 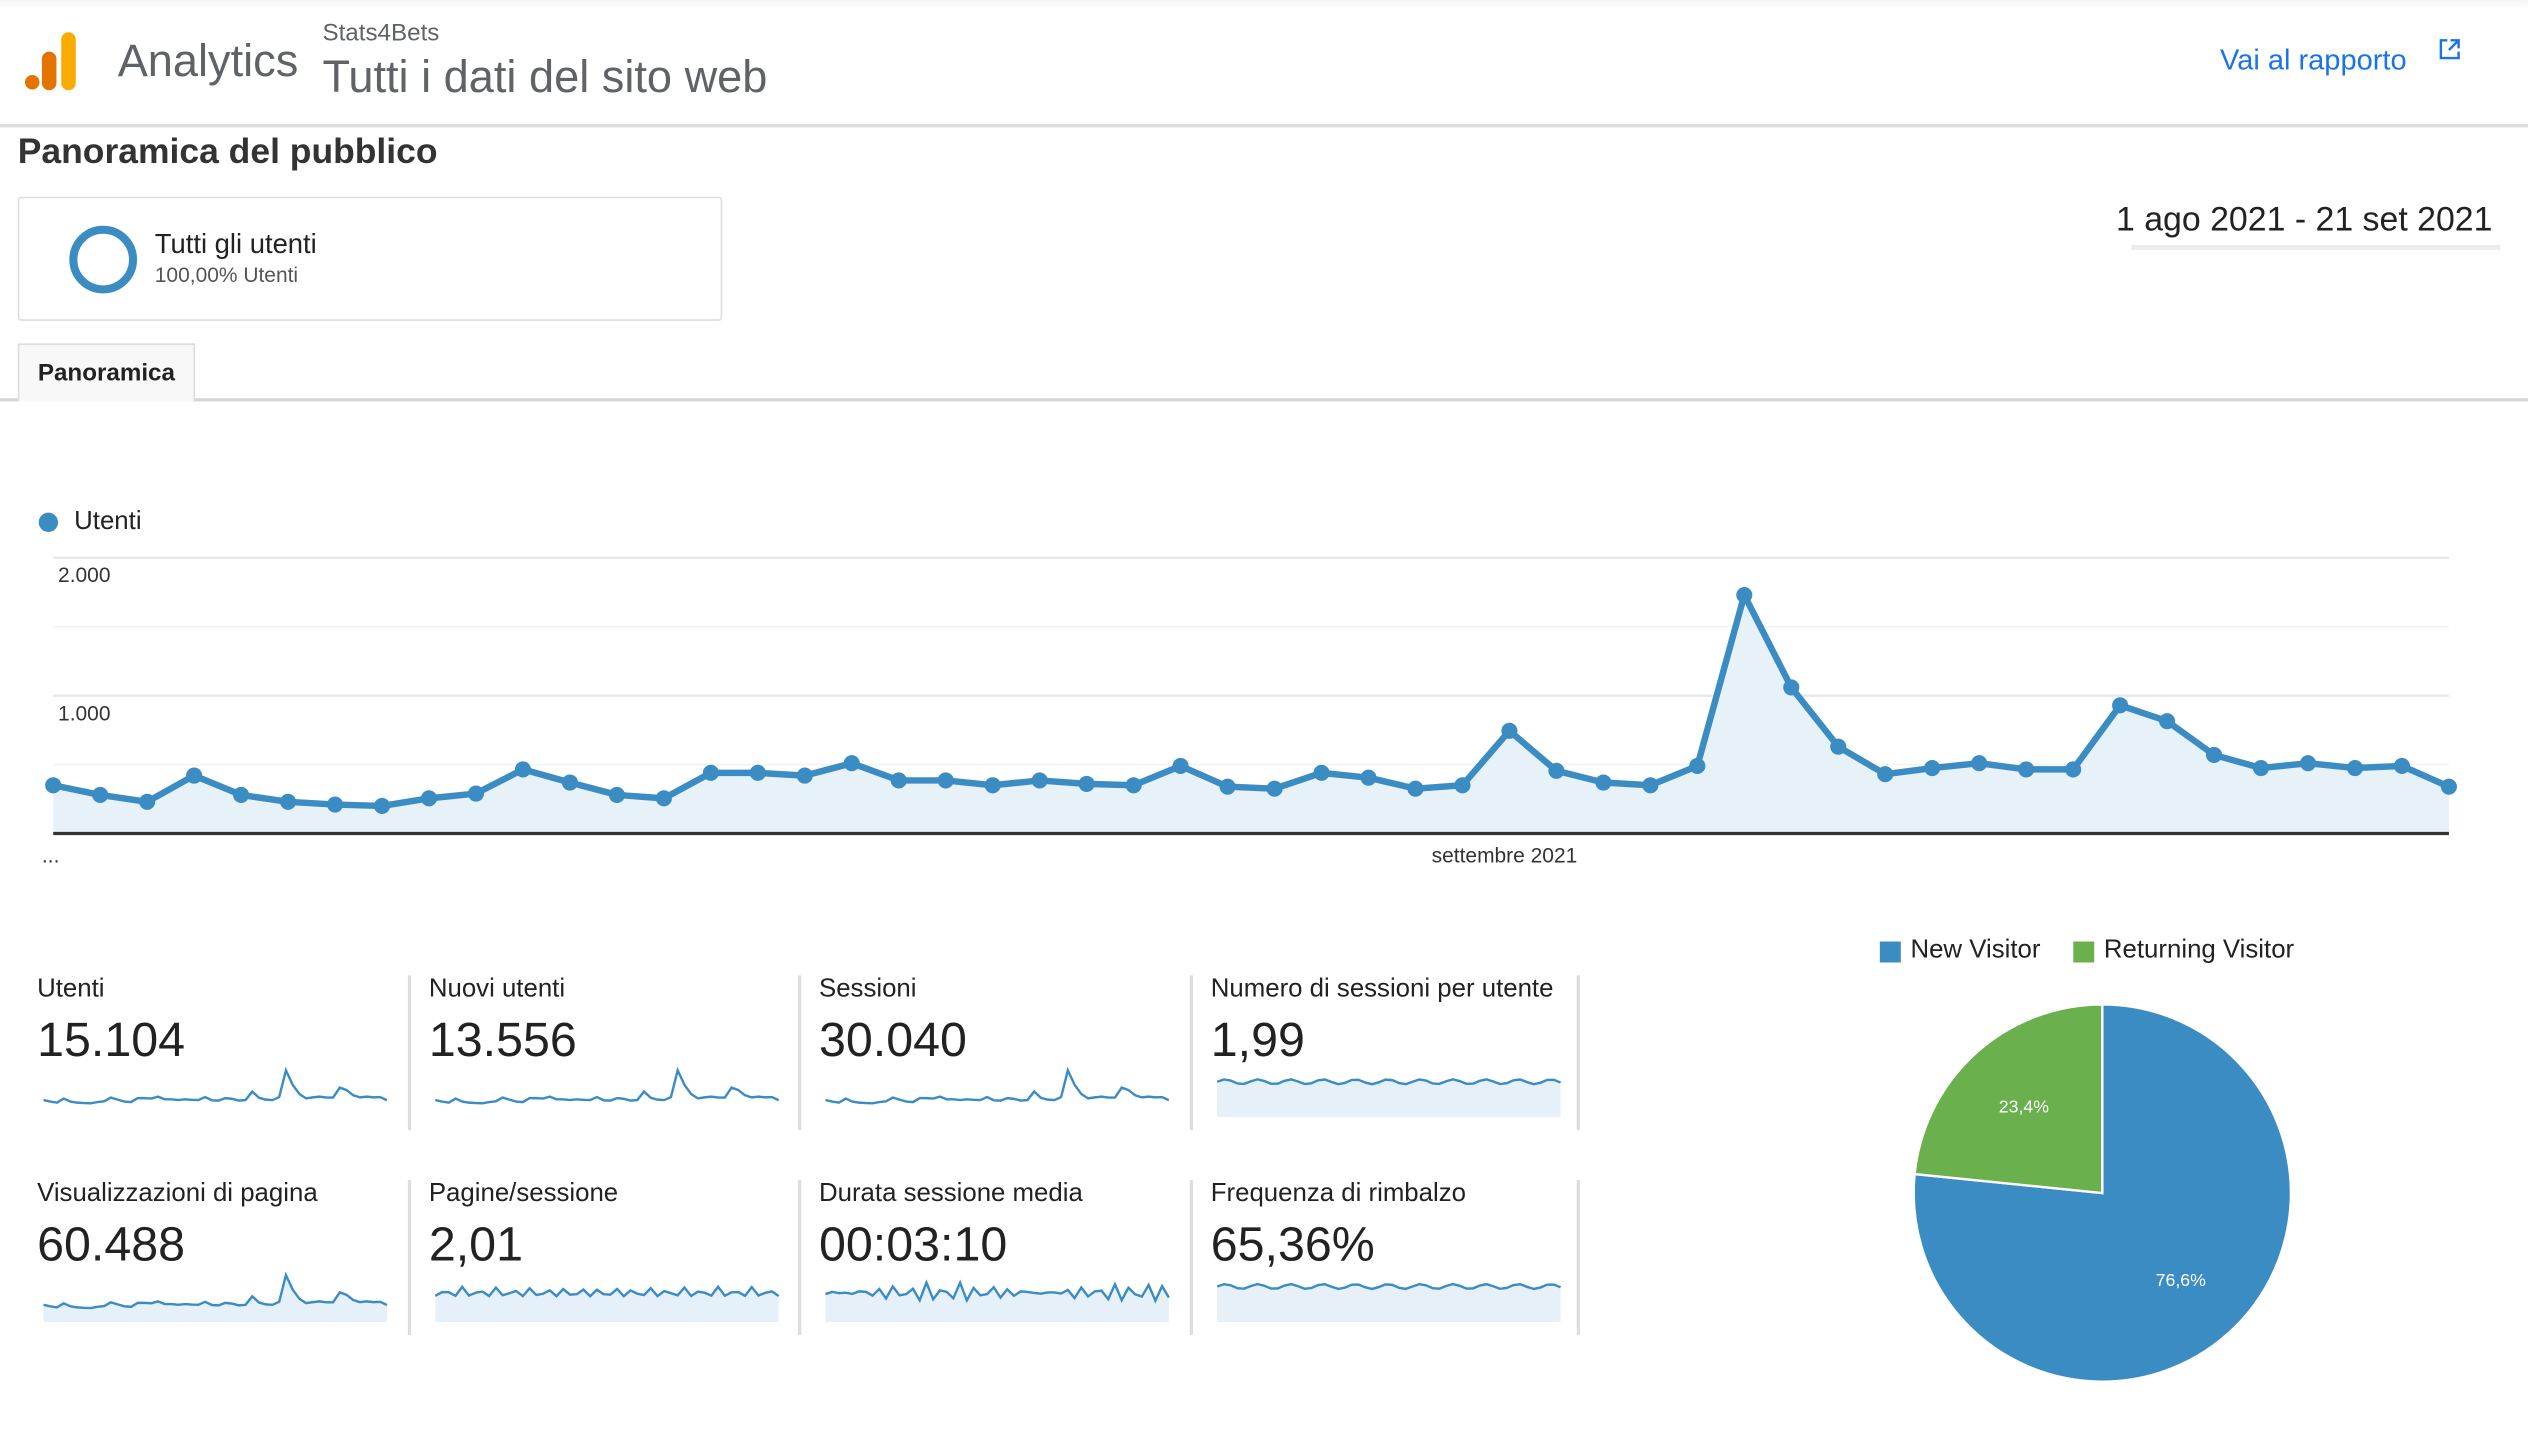 I want to click on report-link: Vai al rapporto, so click(x=2313, y=59).